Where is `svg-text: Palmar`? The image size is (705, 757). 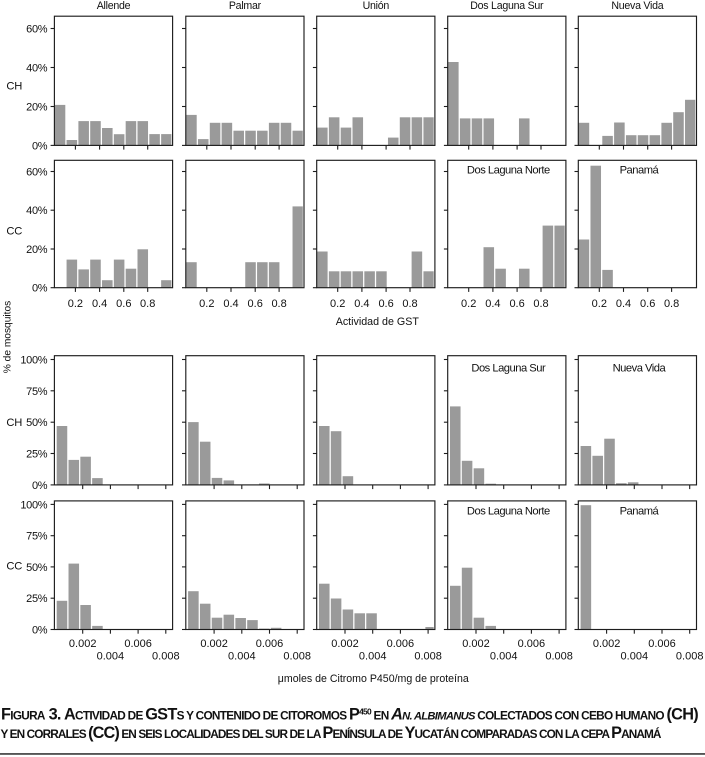 svg-text: Palmar is located at coordinates (245, 6).